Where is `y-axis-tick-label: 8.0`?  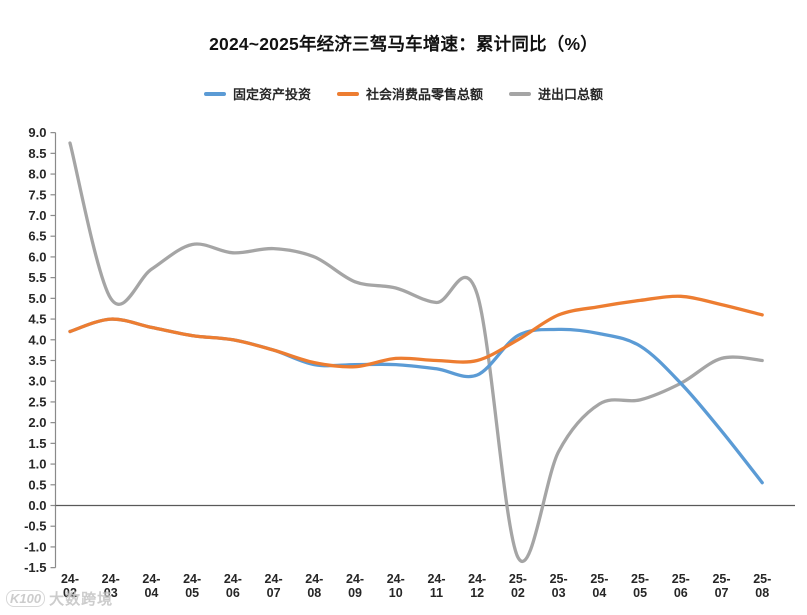 y-axis-tick-label: 8.0 is located at coordinates (37, 174).